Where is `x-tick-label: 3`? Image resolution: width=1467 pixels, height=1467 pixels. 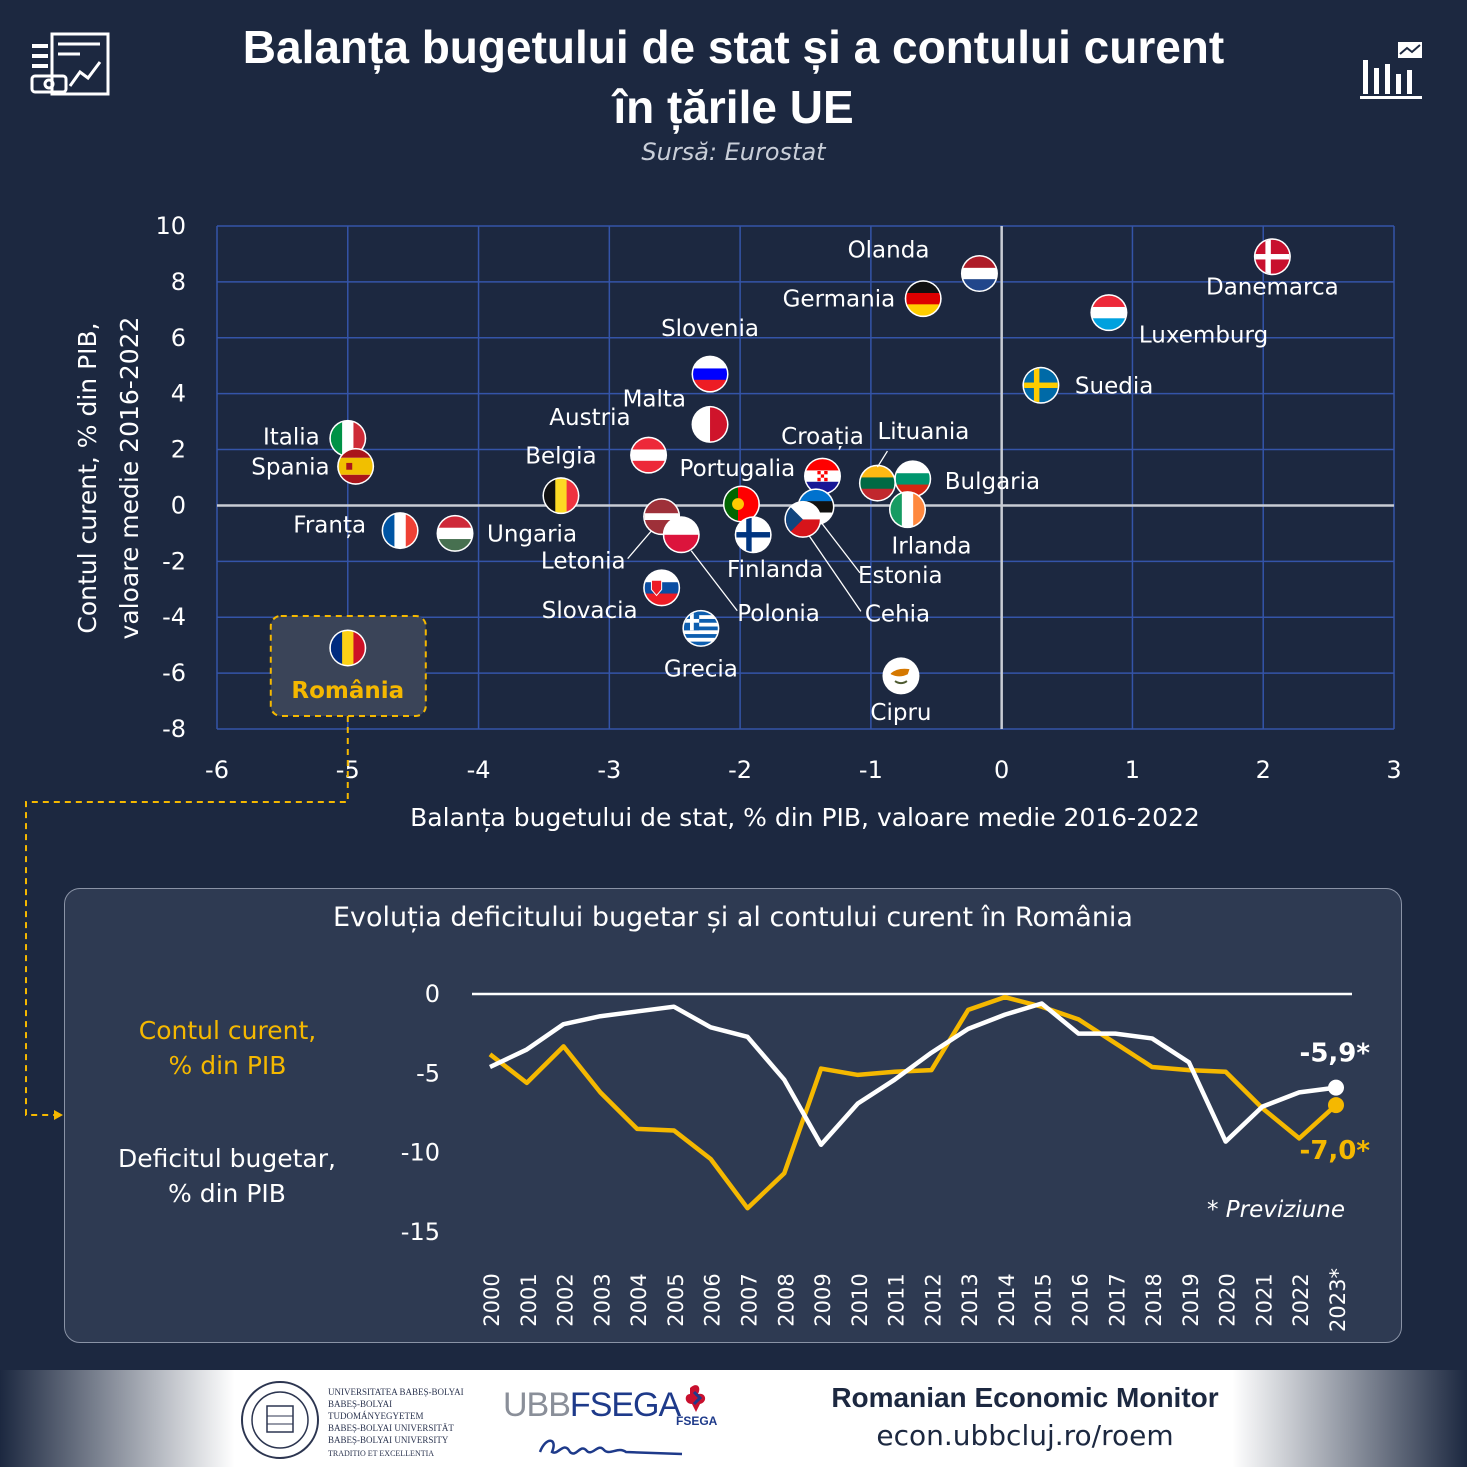 x-tick-label: 3 is located at coordinates (1393, 770).